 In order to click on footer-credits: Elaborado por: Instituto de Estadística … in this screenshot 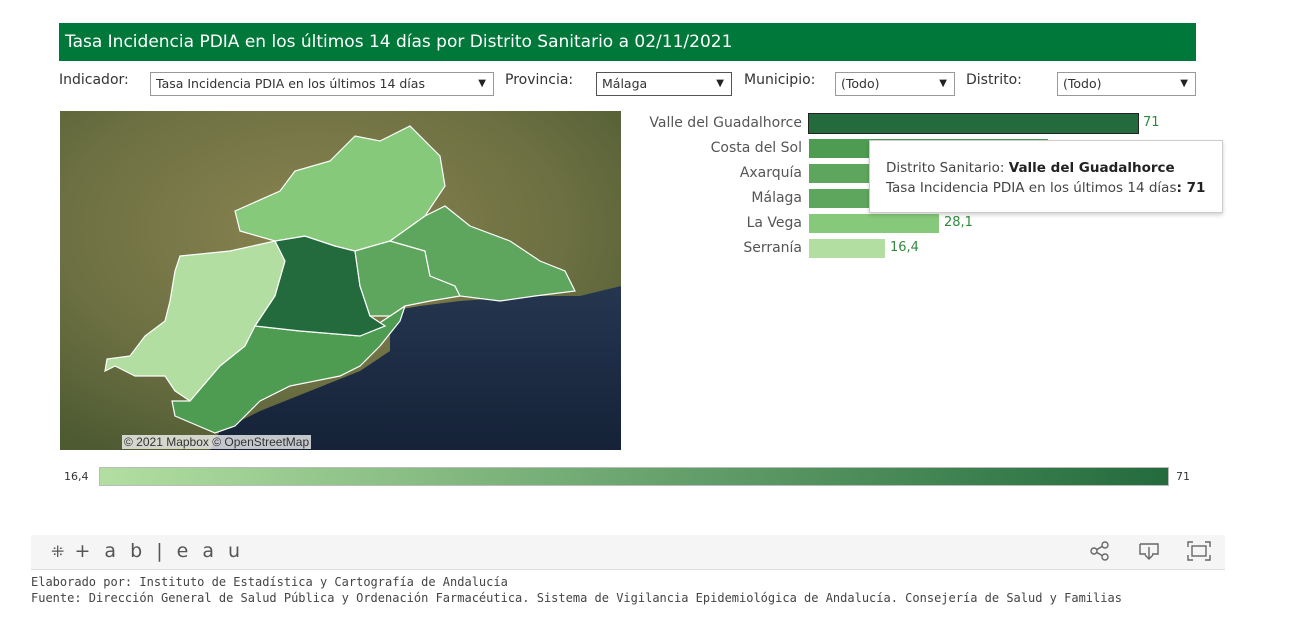, I will do `click(269, 582)`.